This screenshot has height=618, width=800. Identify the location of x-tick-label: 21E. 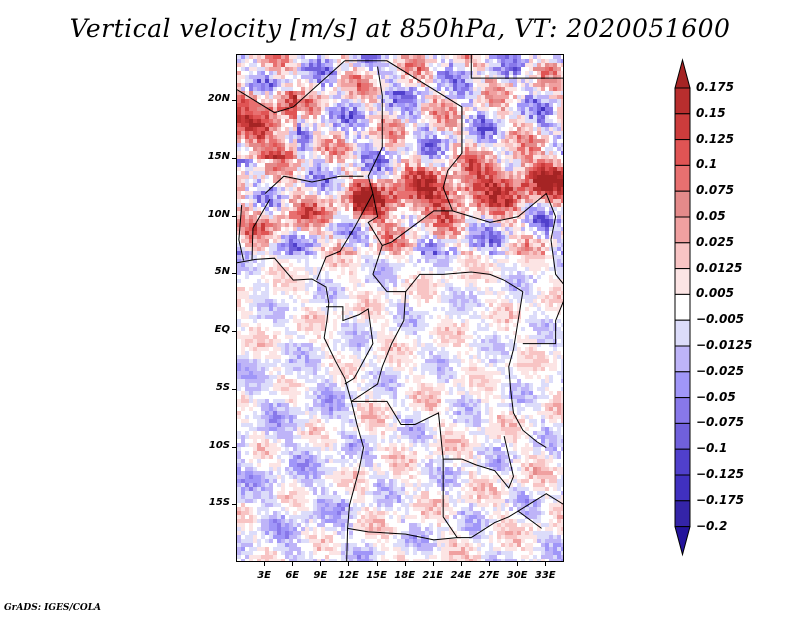
(433, 575).